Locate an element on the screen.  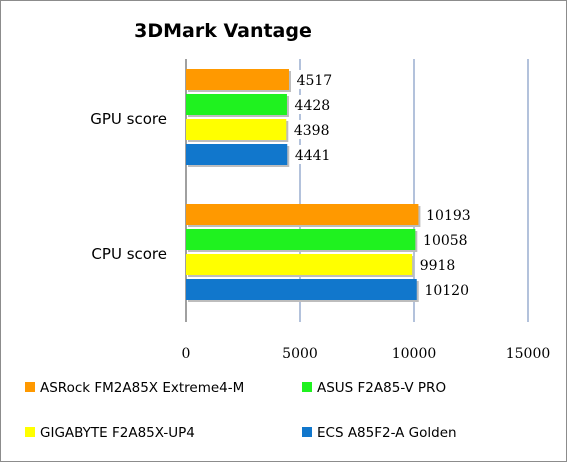
legend-label: ECS A85F2-A Golden is located at coordinates (387, 433).